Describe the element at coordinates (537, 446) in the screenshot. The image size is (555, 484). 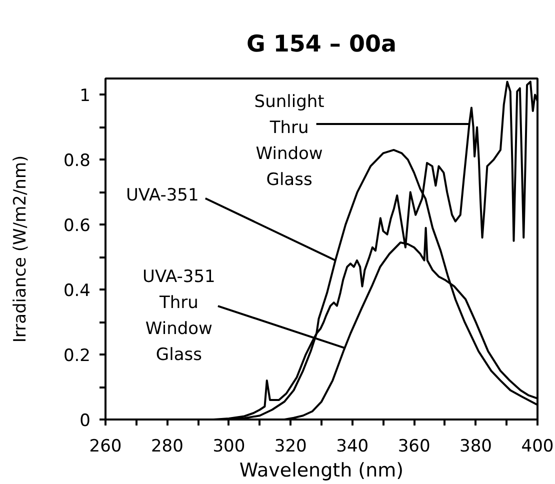
I see `x-tick-label: 400` at that location.